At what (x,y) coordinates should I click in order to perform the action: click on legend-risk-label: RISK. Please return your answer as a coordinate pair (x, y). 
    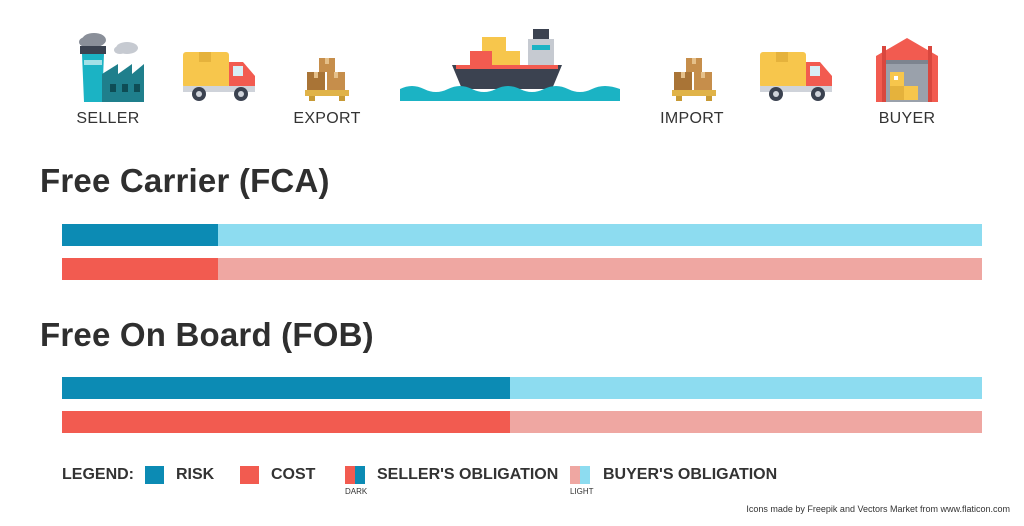
    Looking at the image, I should click on (195, 474).